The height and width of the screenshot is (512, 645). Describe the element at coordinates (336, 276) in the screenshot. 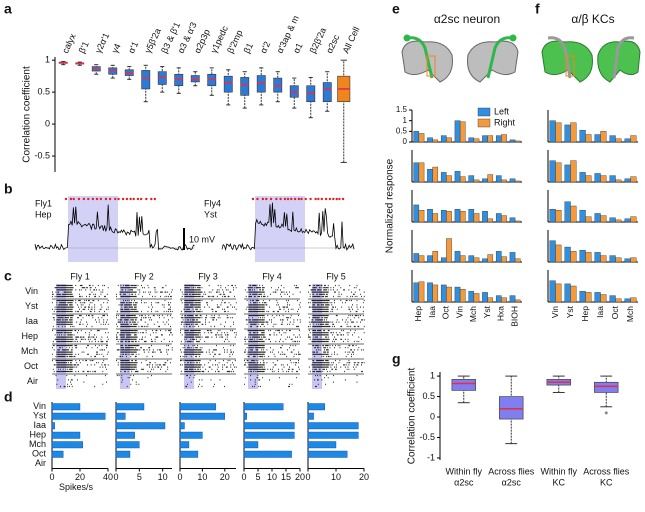

I see `fly-title: Fly 5` at that location.